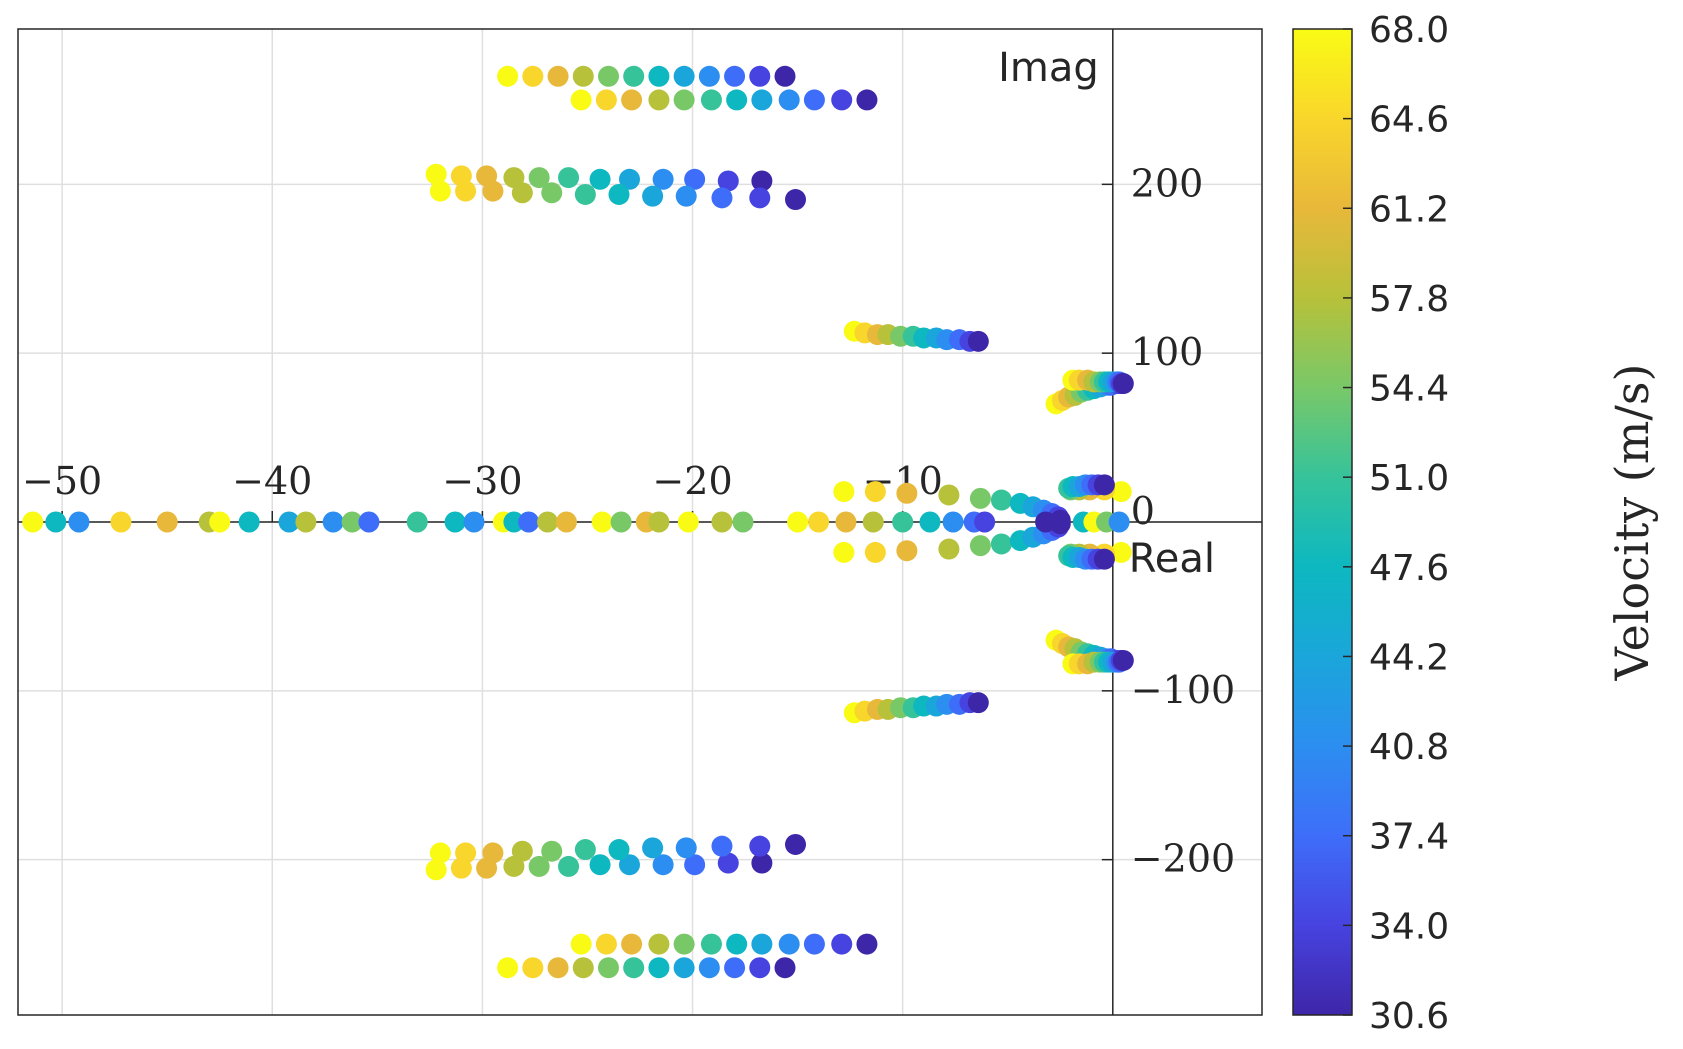  What do you see at coordinates (1409, 209) in the screenshot?
I see `colorbar-tick-label: 61.2` at bounding box center [1409, 209].